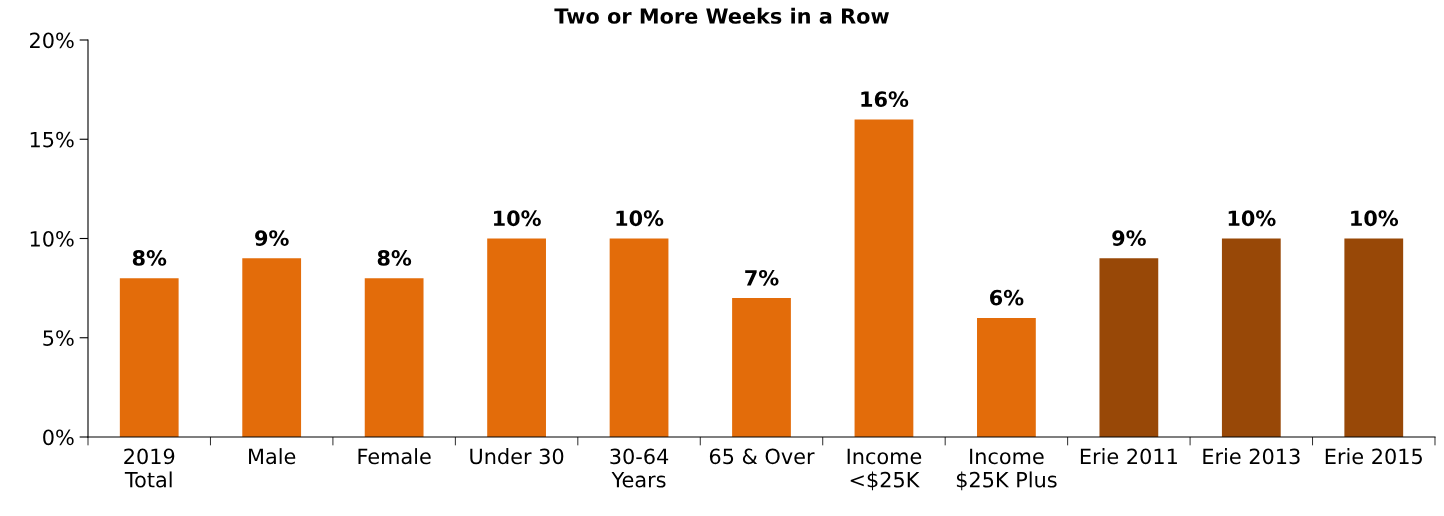  Describe the element at coordinates (394, 456) in the screenshot. I see `x-tick-label: Female` at that location.